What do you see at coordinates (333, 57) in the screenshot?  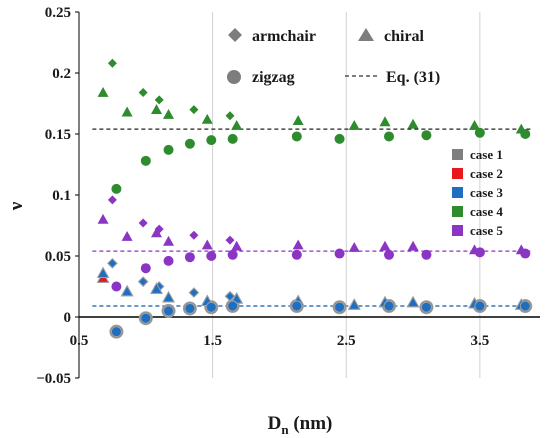 I see `shape-legend: armchair chiral zigzag Eq. (31)` at bounding box center [333, 57].